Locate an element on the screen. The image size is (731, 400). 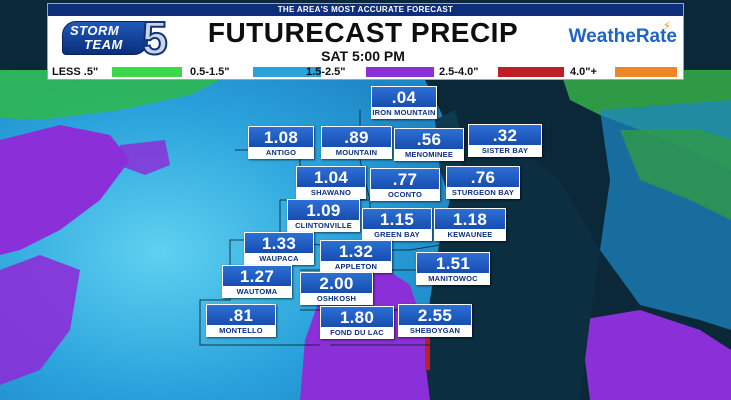
city-label-antigo: 1.08 ANTIGO is located at coordinates (281, 142).